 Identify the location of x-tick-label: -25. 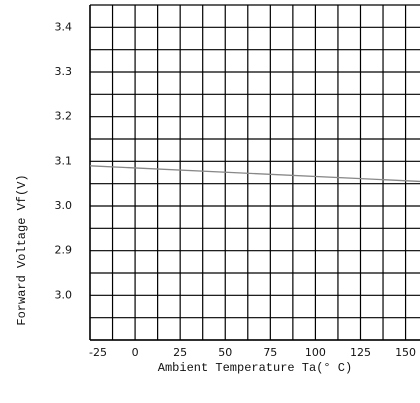
(98, 352).